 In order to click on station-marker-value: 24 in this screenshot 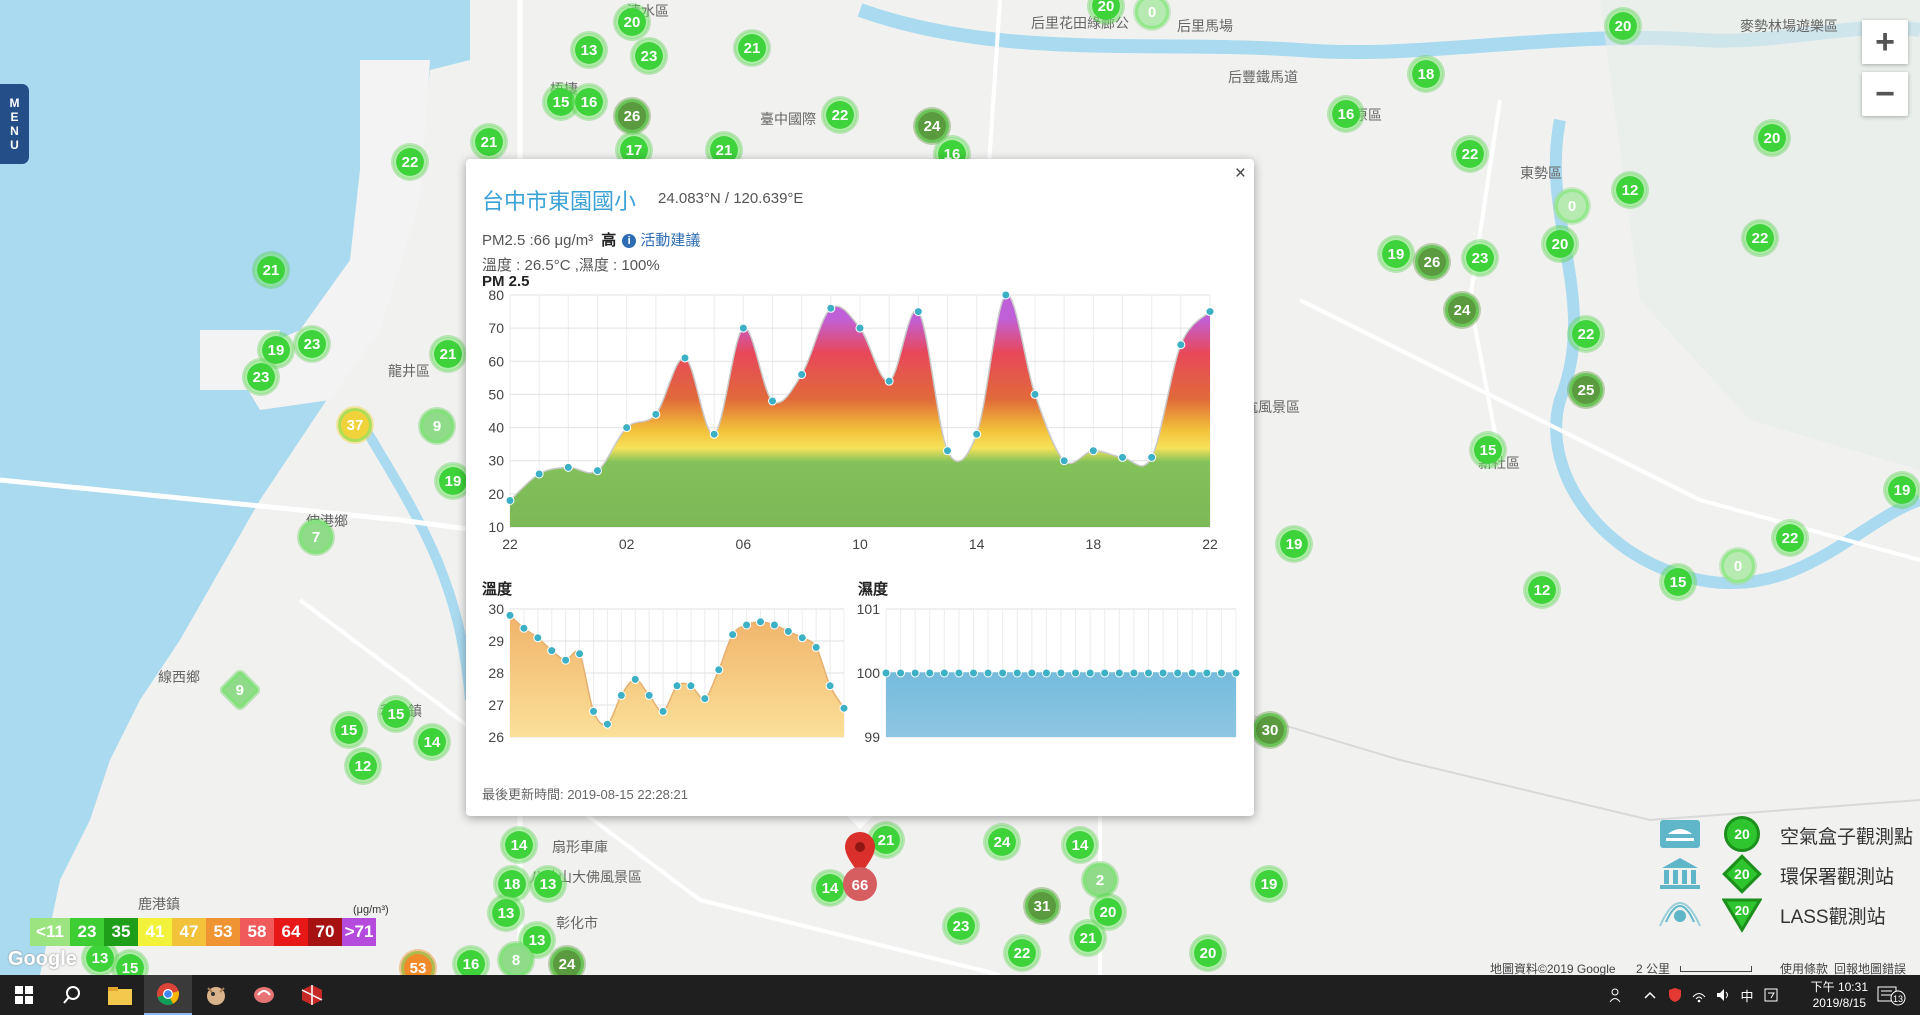, I will do `click(1462, 310)`.